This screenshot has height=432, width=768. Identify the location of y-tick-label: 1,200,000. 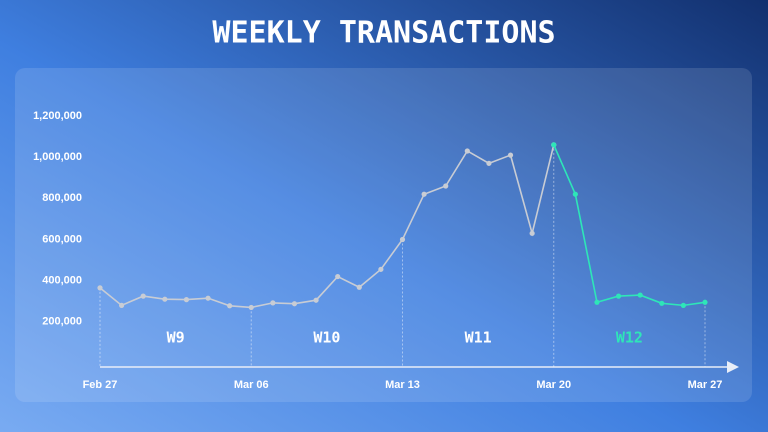
(57, 116).